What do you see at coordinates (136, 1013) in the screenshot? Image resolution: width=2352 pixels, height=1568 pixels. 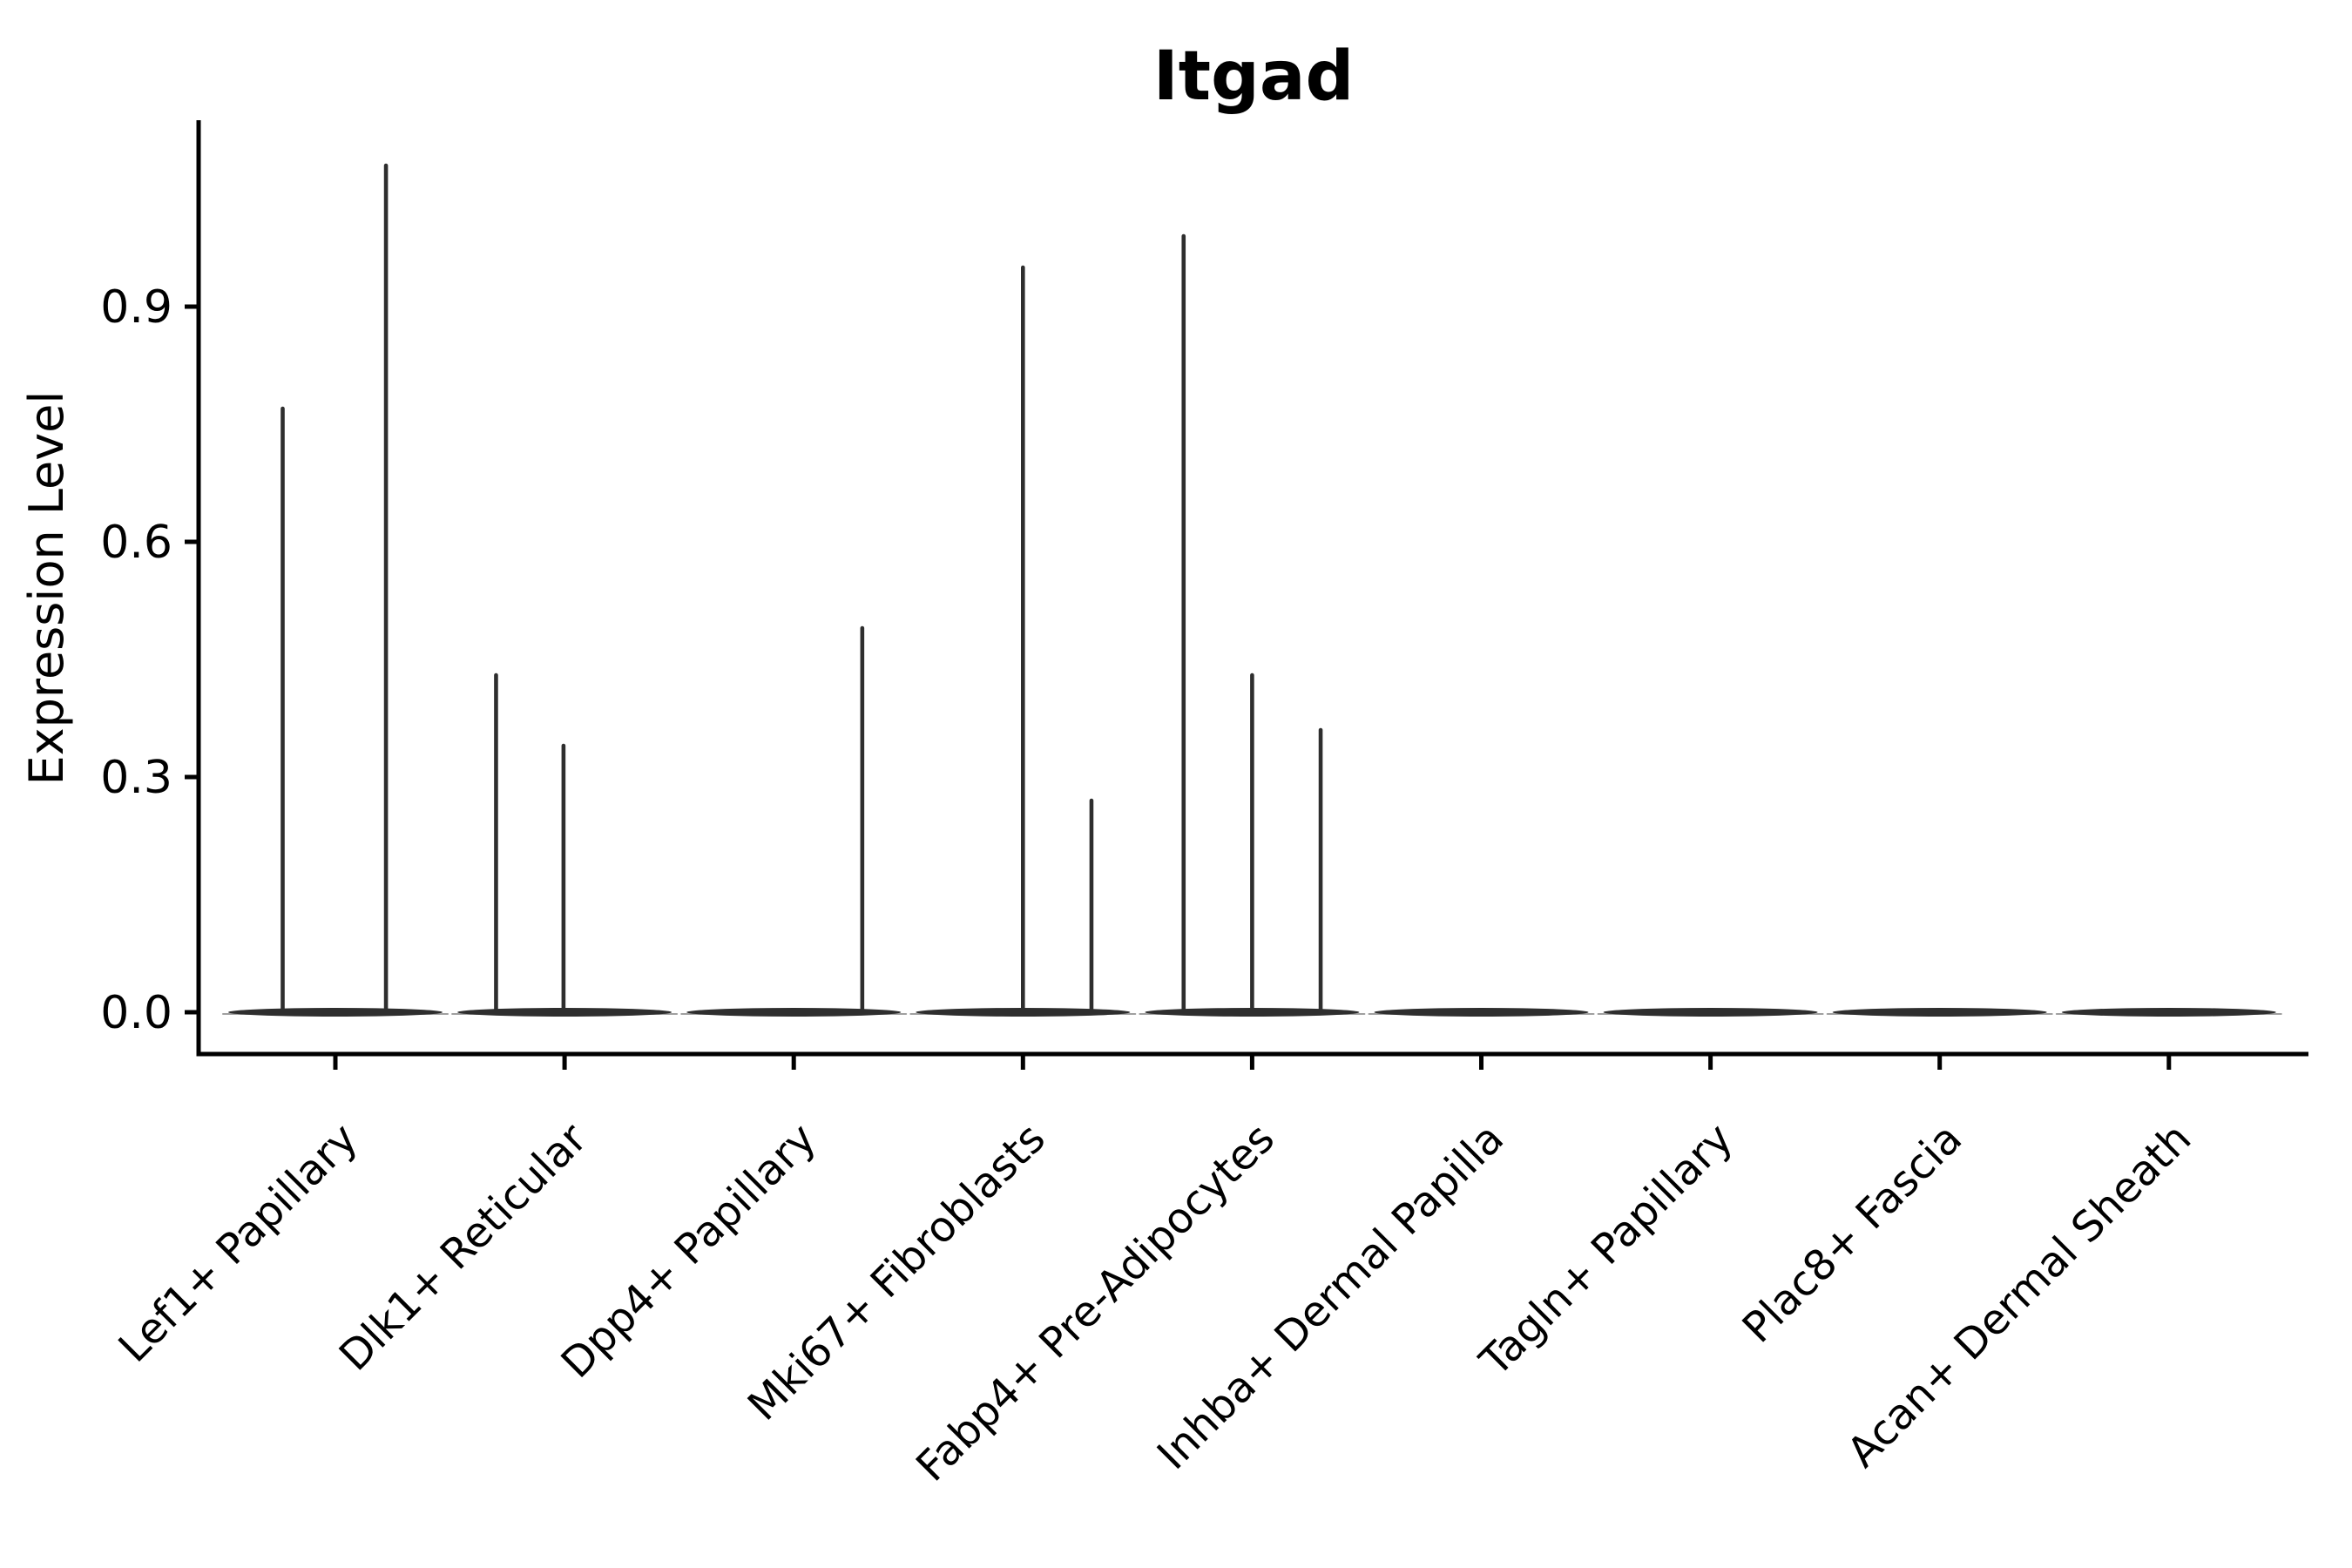 I see `y-tick-label: 0.0` at bounding box center [136, 1013].